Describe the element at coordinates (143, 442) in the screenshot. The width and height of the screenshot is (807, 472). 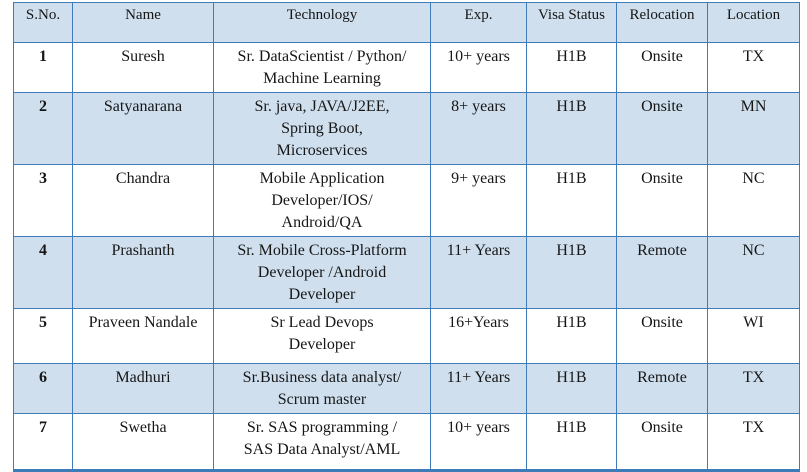
I see `cell-name: Swetha` at that location.